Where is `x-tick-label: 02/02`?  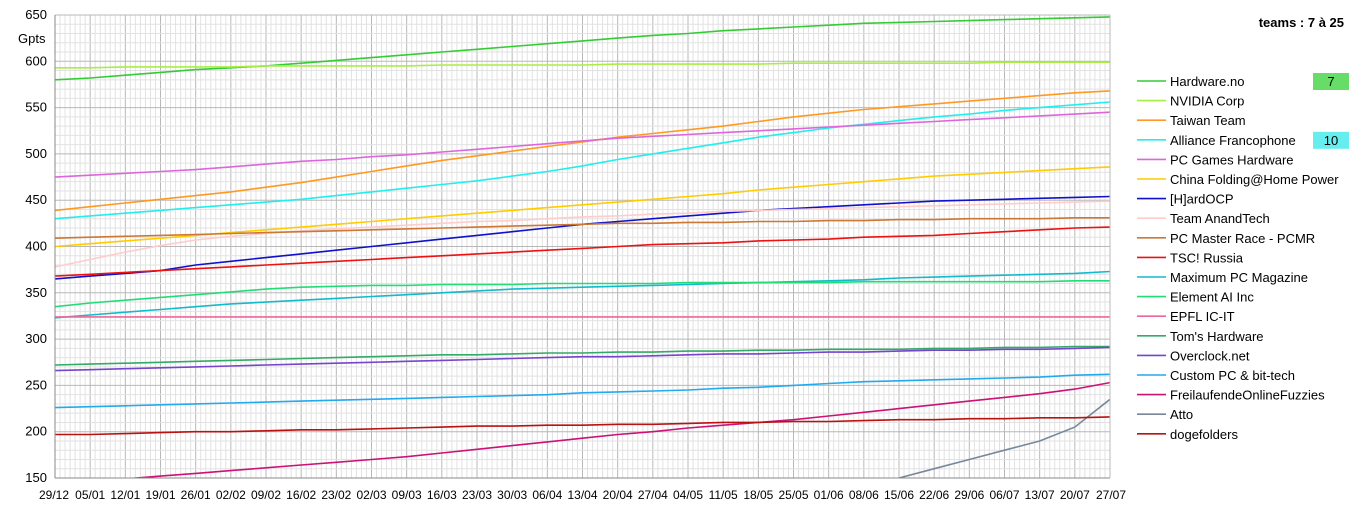
x-tick-label: 02/02 is located at coordinates (231, 495).